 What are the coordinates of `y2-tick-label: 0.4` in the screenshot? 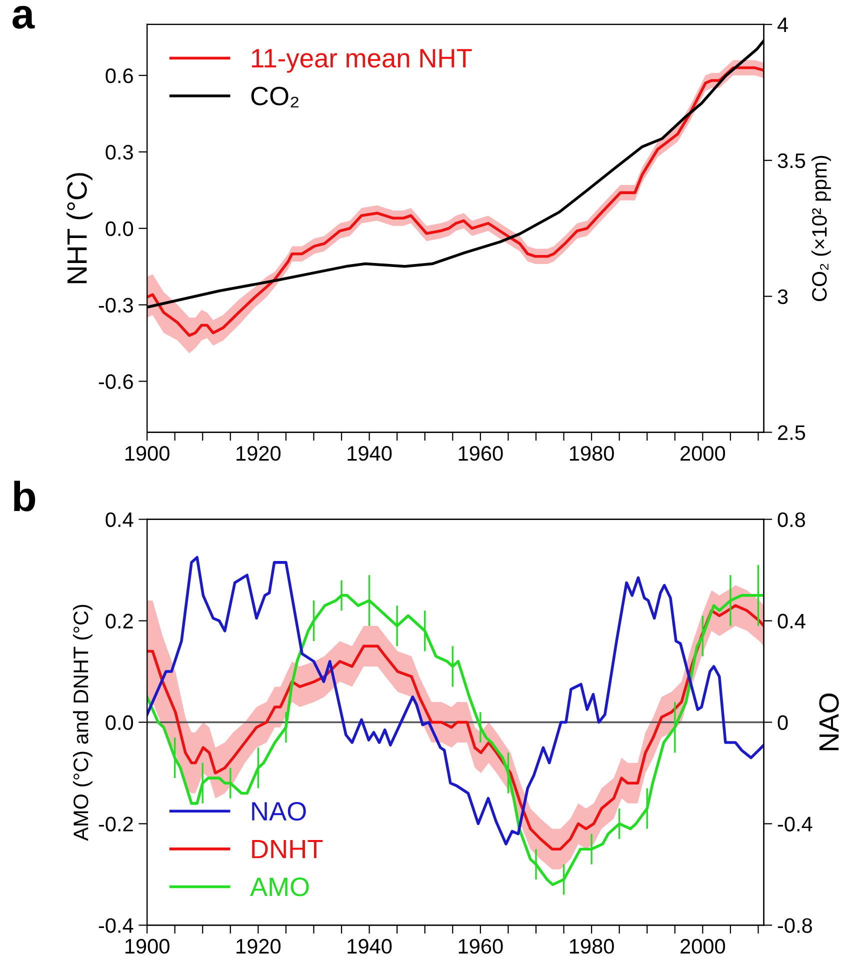 It's located at (792, 621).